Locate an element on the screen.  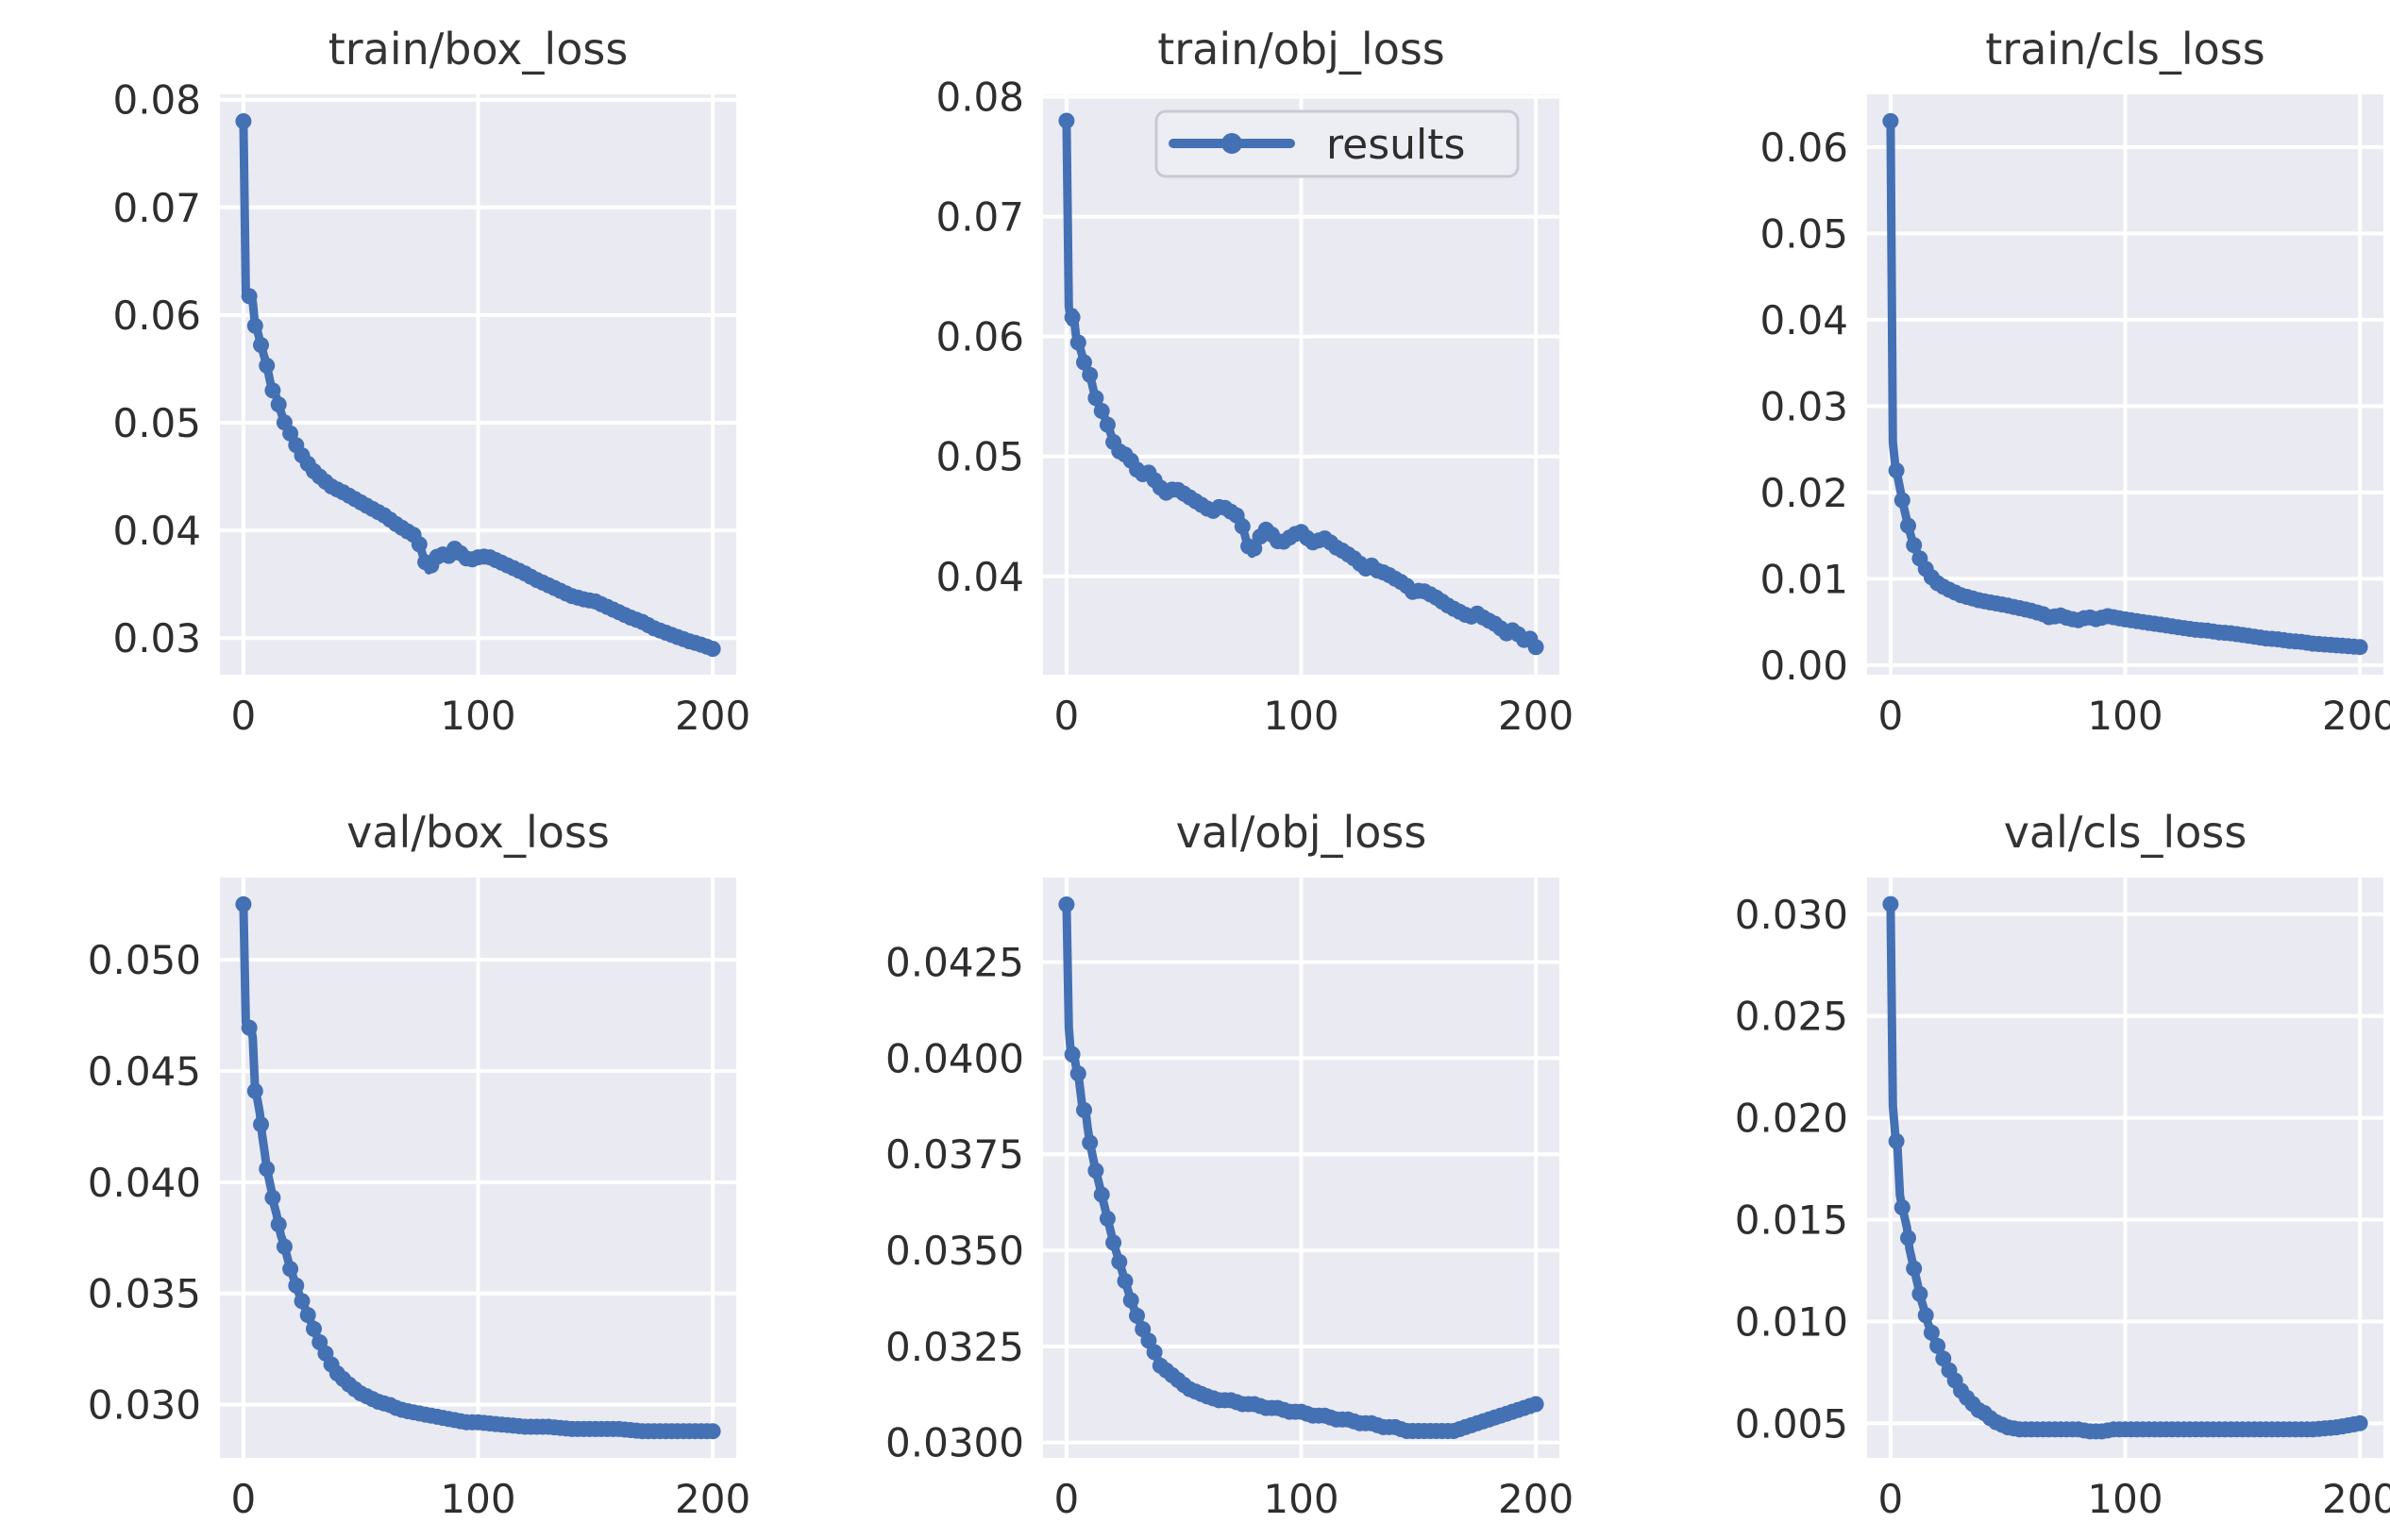
y-tick-label: 0.025 is located at coordinates (1791, 1017).